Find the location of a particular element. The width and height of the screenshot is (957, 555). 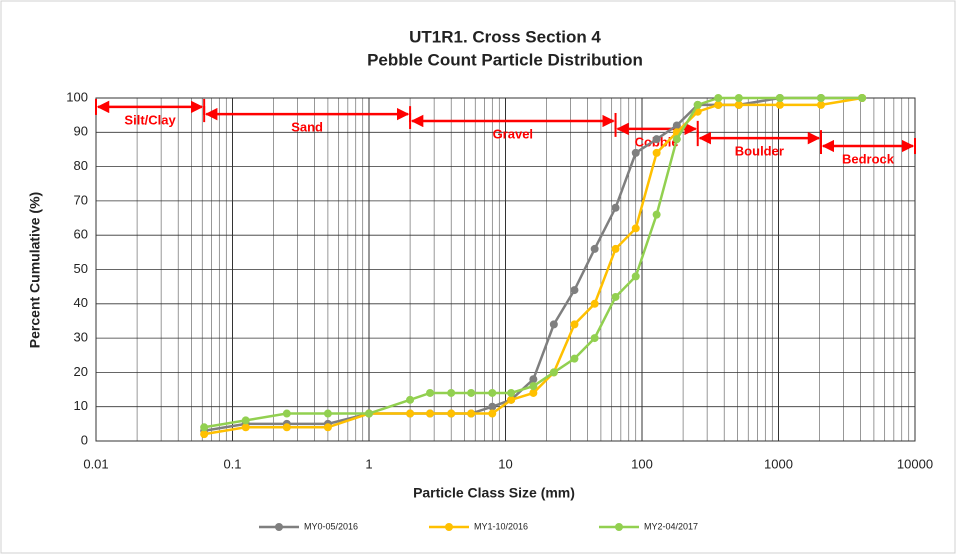

chart-subtitle: Pebble Count Particle Distribution is located at coordinates (505, 59).